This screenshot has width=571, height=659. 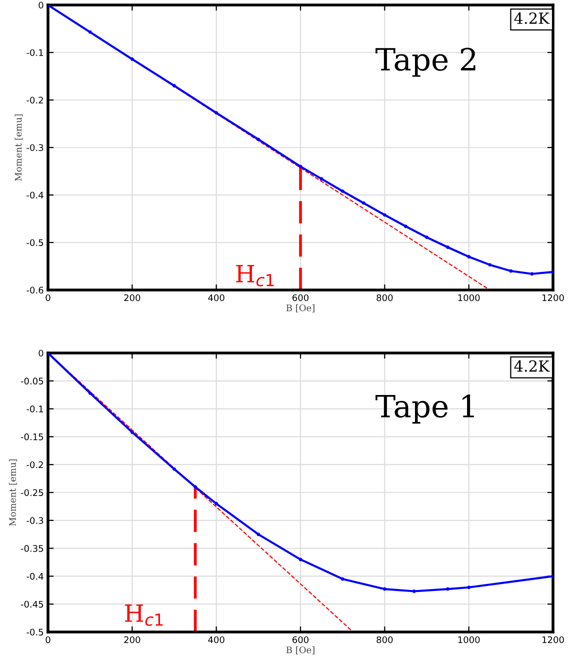 What do you see at coordinates (32, 436) in the screenshot?
I see `y-tick-label: -0.15` at bounding box center [32, 436].